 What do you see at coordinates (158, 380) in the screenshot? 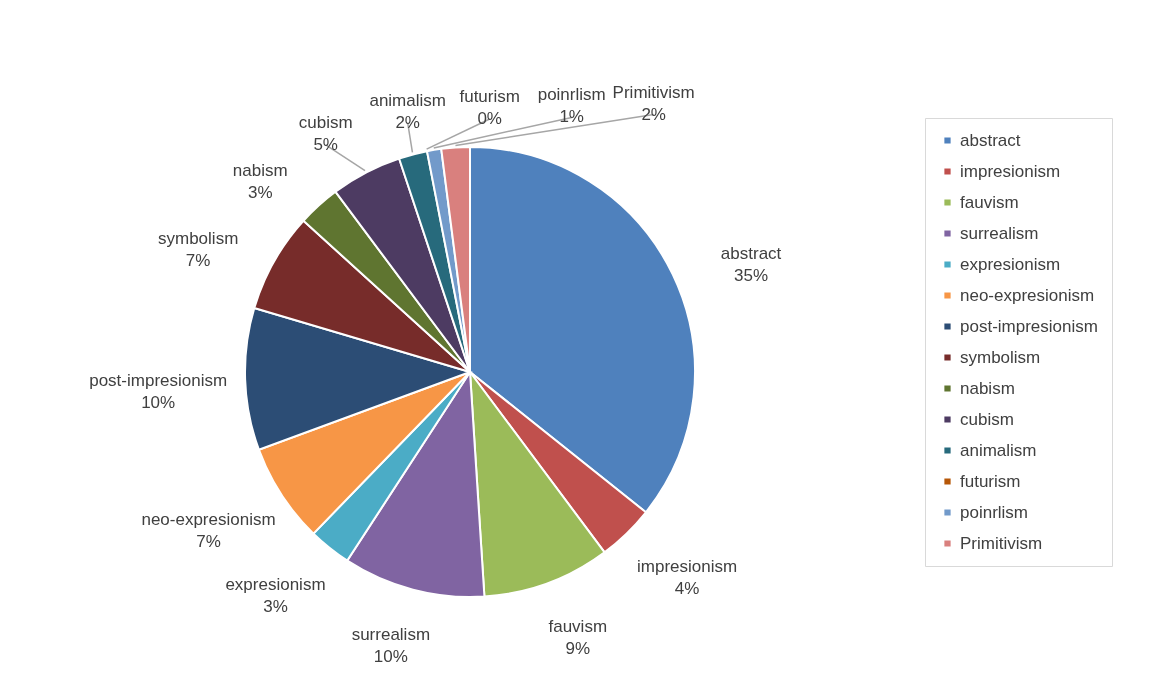
I see `slice-label: post-impresionism` at bounding box center [158, 380].